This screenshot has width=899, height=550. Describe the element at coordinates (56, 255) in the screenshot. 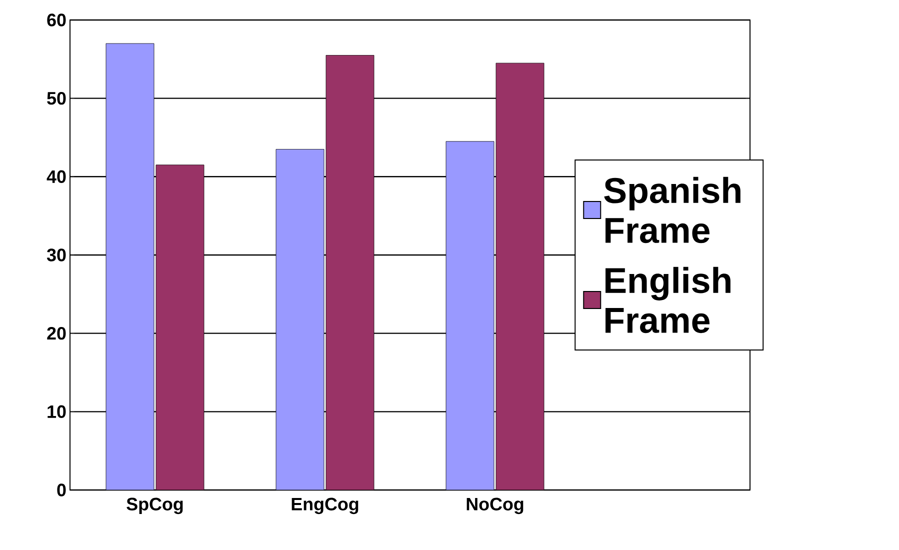

I see `y-tick-label: 30` at that location.